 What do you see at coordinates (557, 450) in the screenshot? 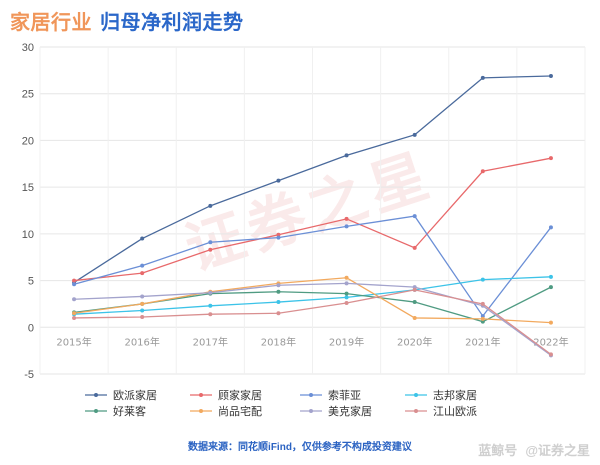
I see `brand-2: @证券之星` at bounding box center [557, 450].